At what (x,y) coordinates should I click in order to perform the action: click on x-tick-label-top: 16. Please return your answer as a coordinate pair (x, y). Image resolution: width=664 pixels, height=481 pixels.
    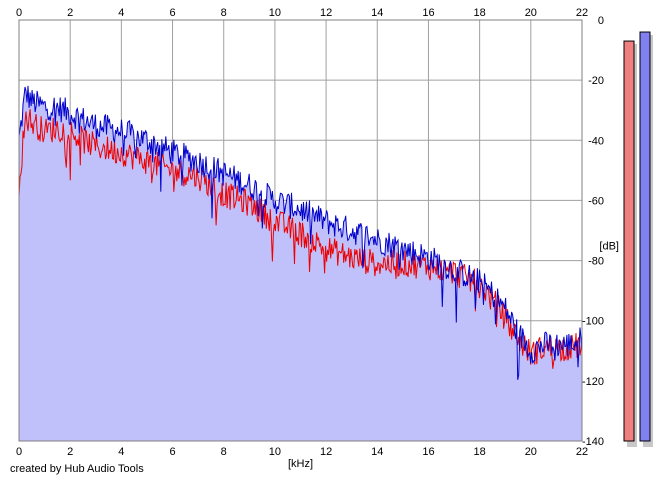
    Looking at the image, I should click on (428, 13).